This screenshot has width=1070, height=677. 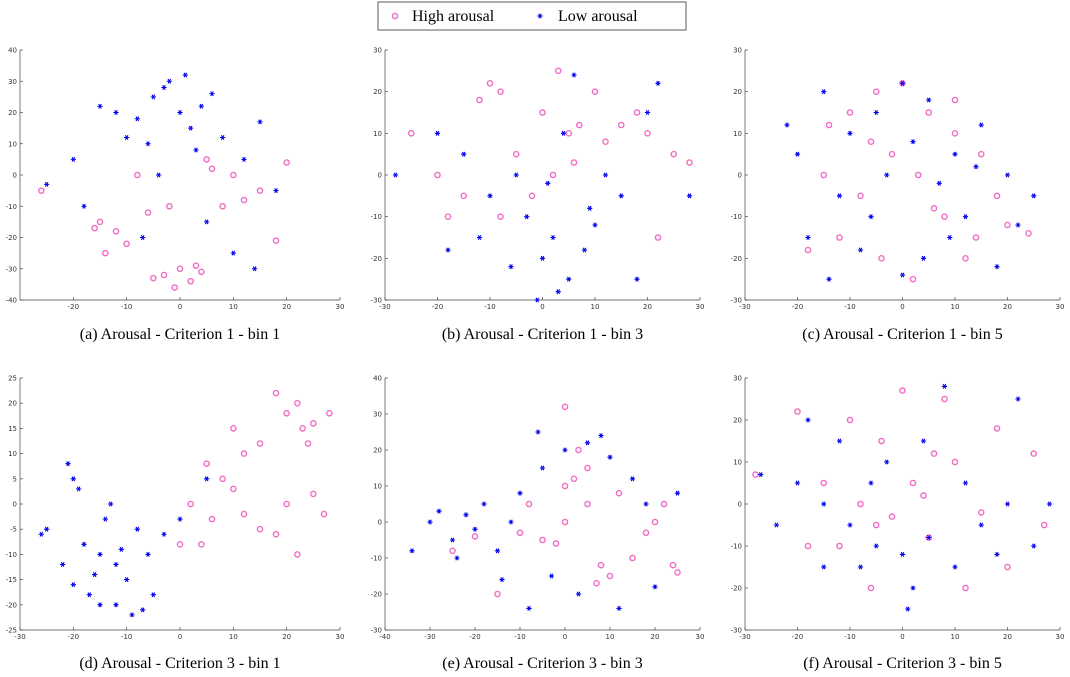 What do you see at coordinates (737, 379) in the screenshot?
I see `y-tick-label: 30` at bounding box center [737, 379].